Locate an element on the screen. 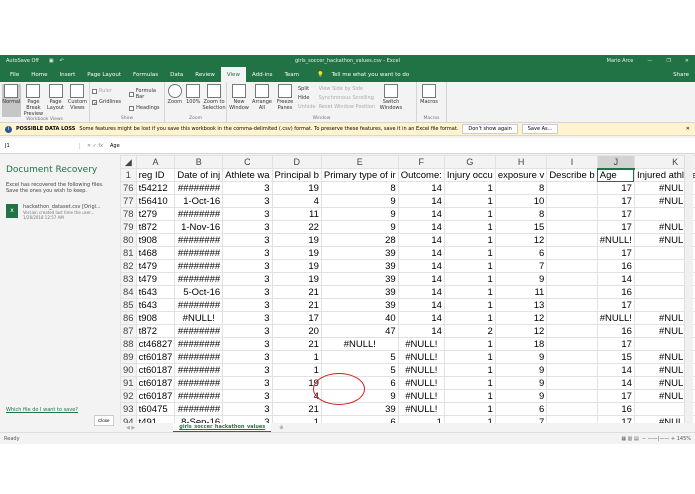 This screenshot has height=494, width=695. split-button: Split is located at coordinates (304, 89).